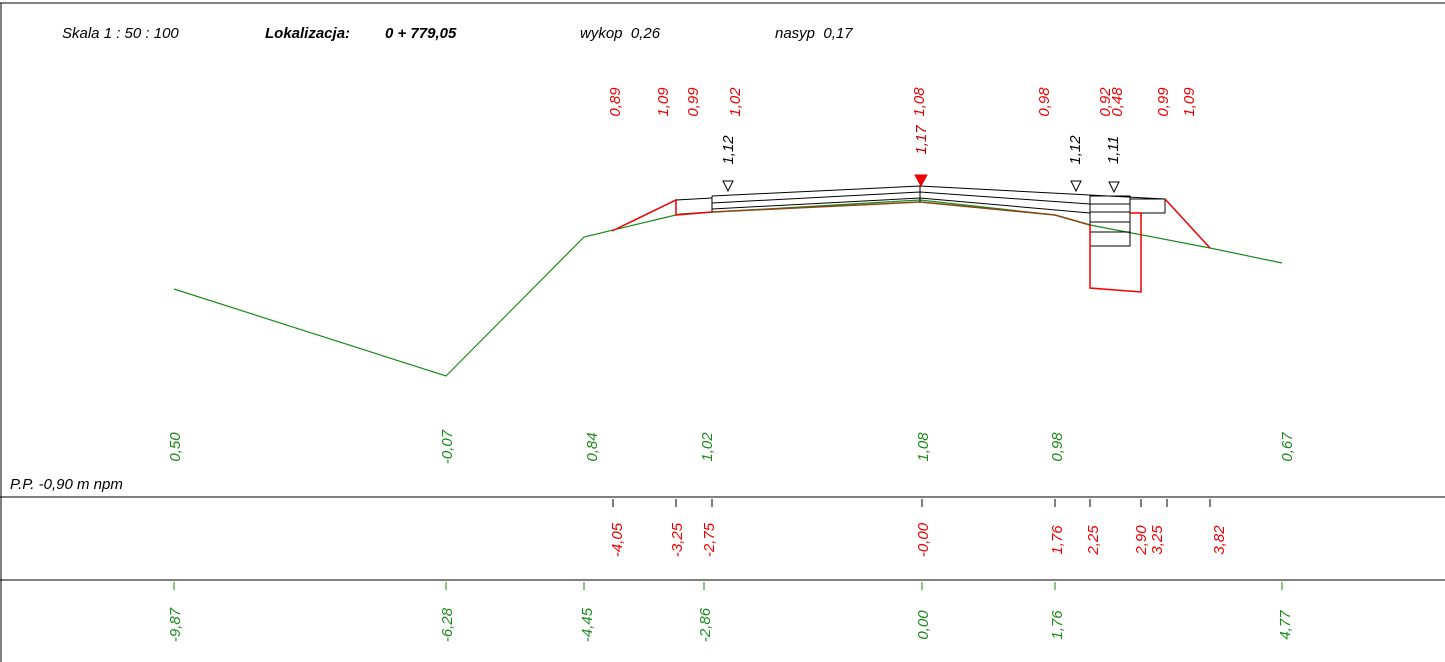 This screenshot has width=1445, height=662. What do you see at coordinates (120, 33) in the screenshot?
I see `scale: Skala 1 : 50 : 100` at bounding box center [120, 33].